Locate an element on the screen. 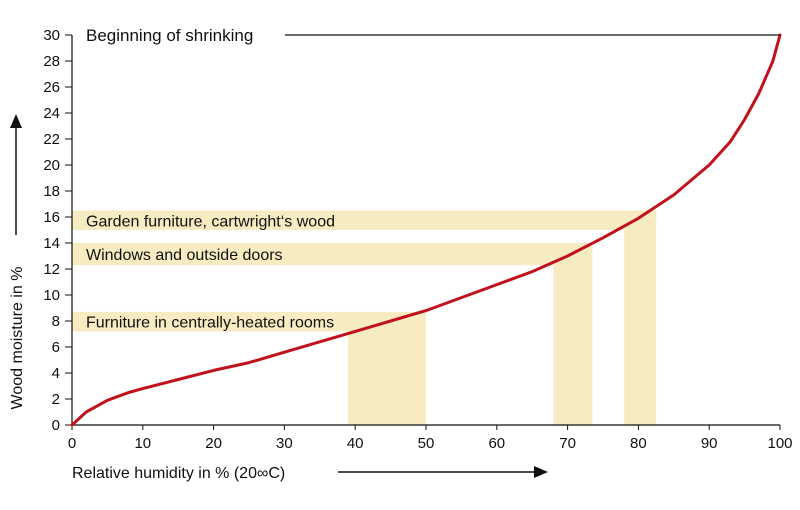 This screenshot has width=800, height=510. y-tick-label: 14 is located at coordinates (51, 243).